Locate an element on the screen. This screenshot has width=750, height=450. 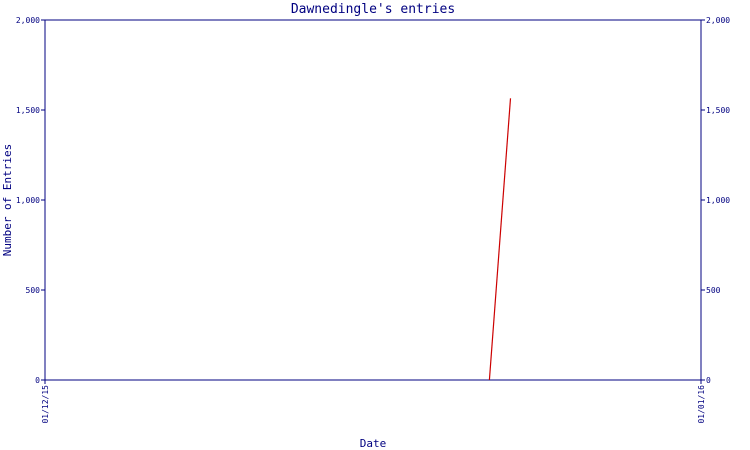
x-tick-label: 01/12/15 is located at coordinates (45, 404).